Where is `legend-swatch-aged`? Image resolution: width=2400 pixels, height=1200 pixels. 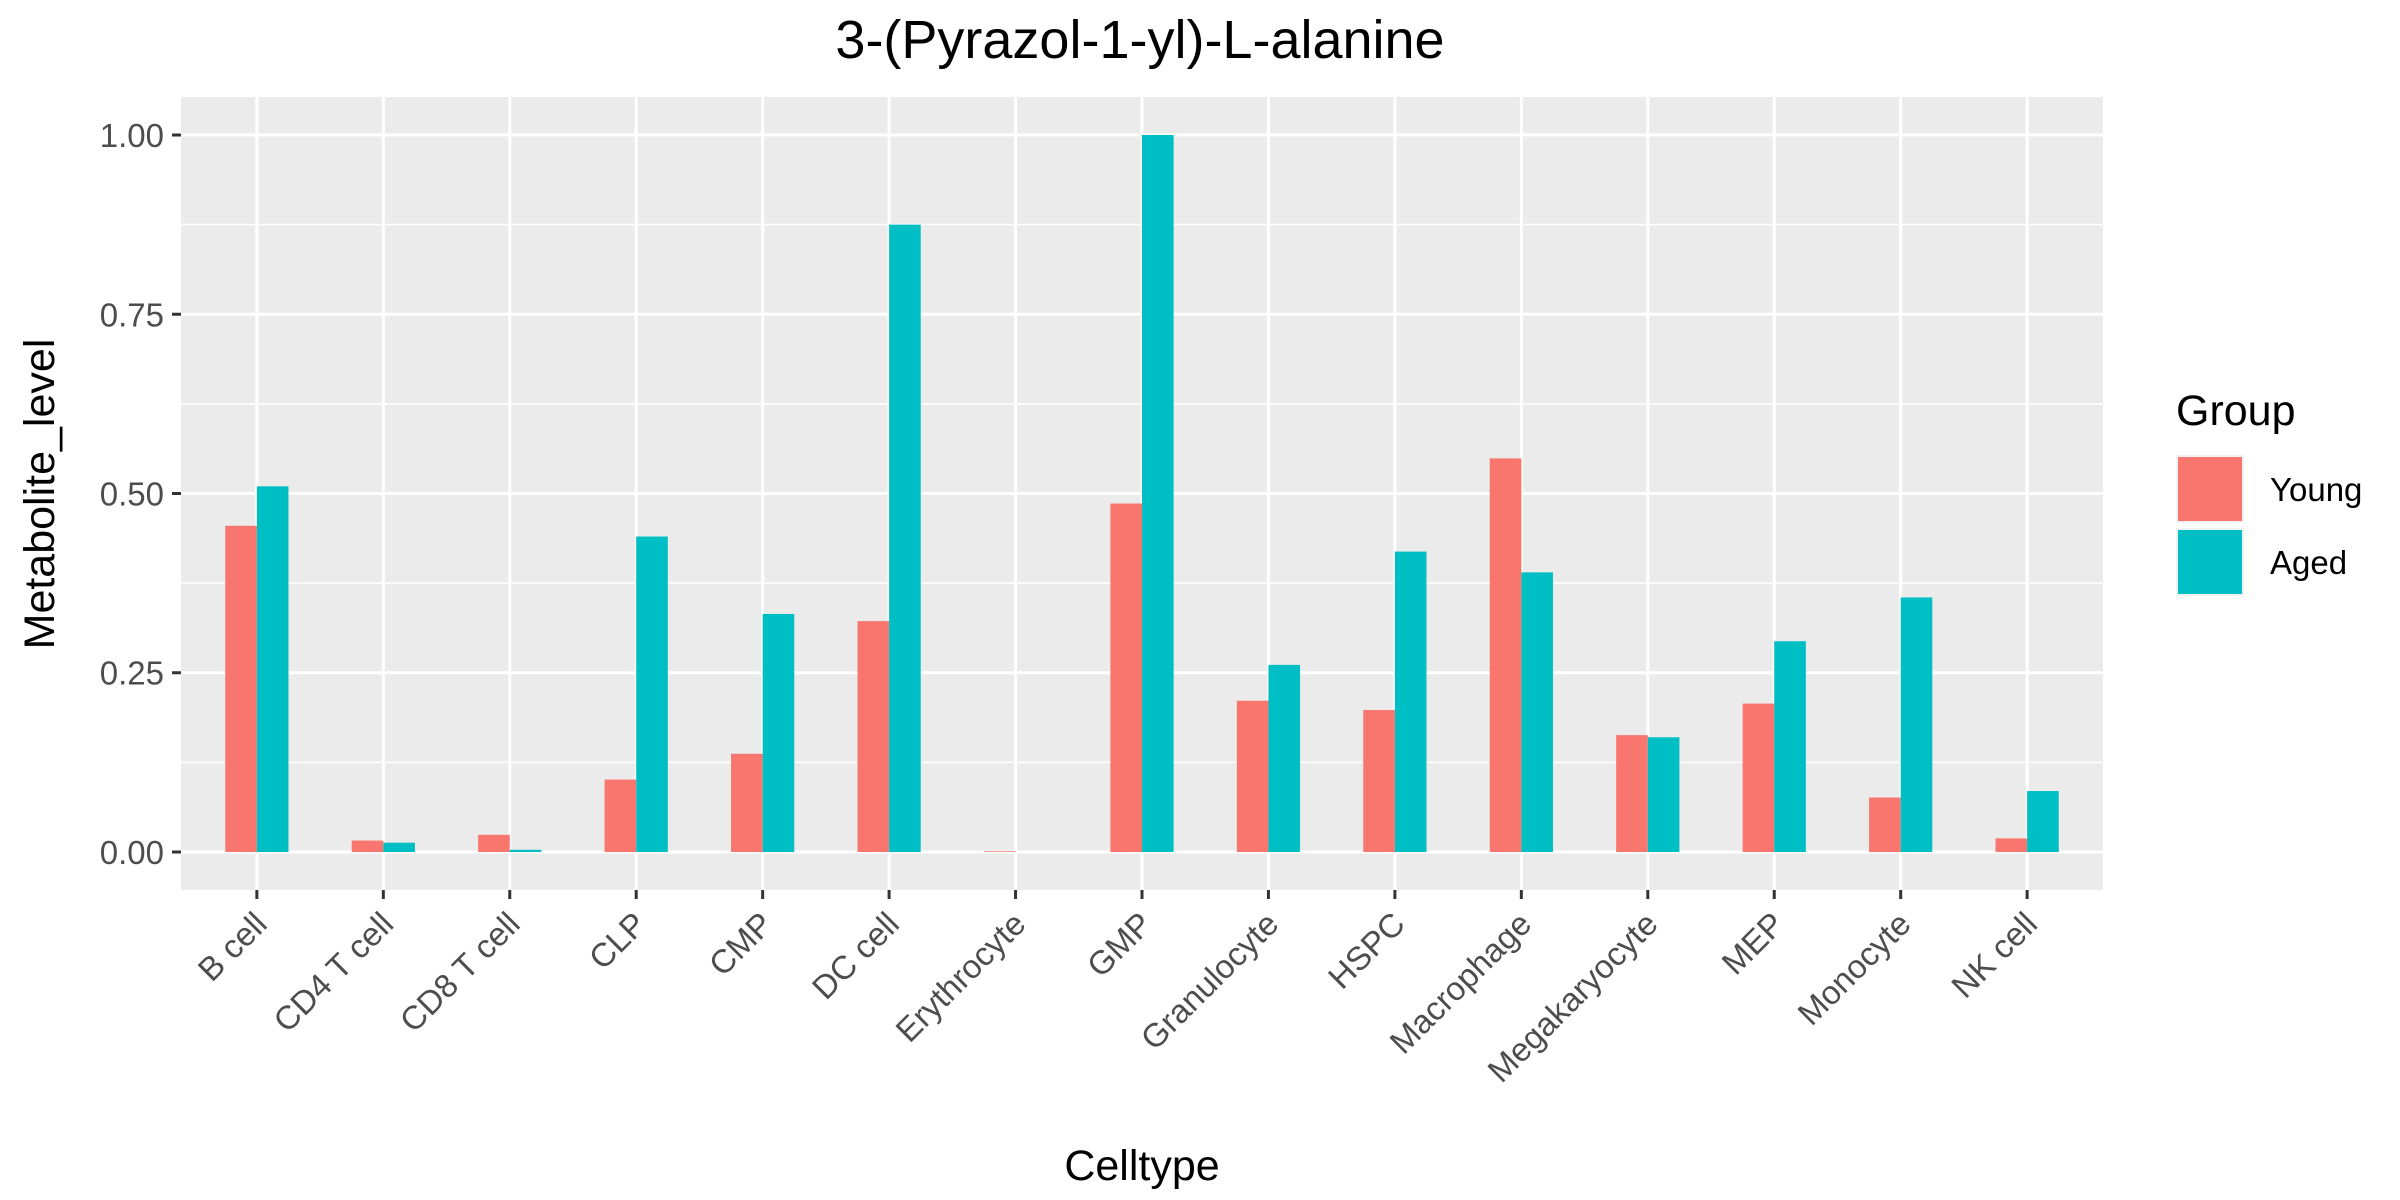
legend-swatch-aged is located at coordinates (2210, 562).